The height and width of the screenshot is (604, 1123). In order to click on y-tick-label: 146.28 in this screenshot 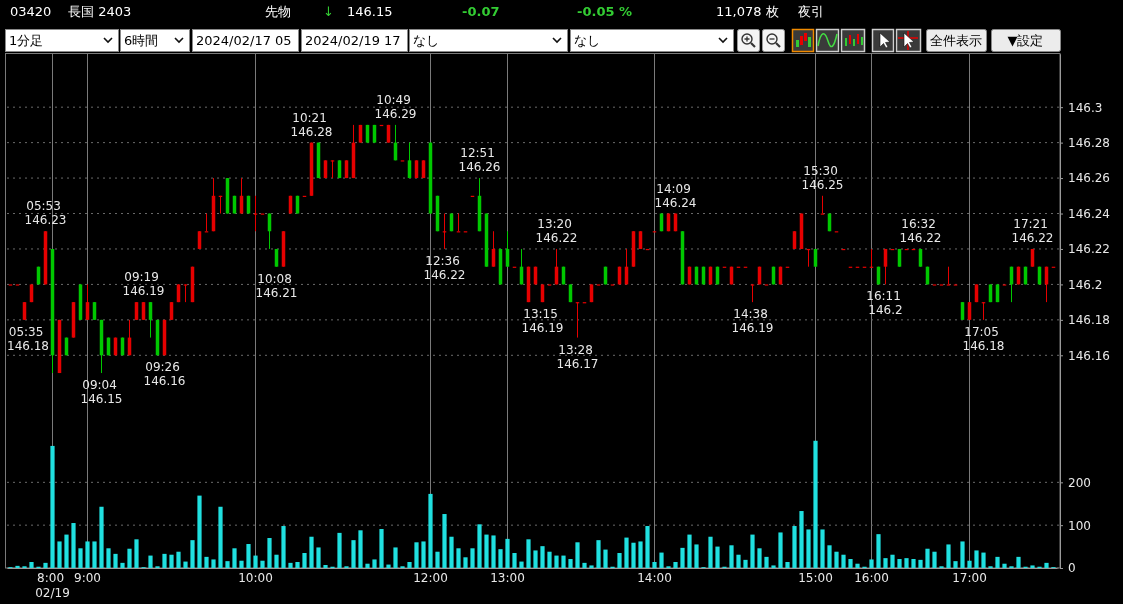, I will do `click(1089, 142)`.